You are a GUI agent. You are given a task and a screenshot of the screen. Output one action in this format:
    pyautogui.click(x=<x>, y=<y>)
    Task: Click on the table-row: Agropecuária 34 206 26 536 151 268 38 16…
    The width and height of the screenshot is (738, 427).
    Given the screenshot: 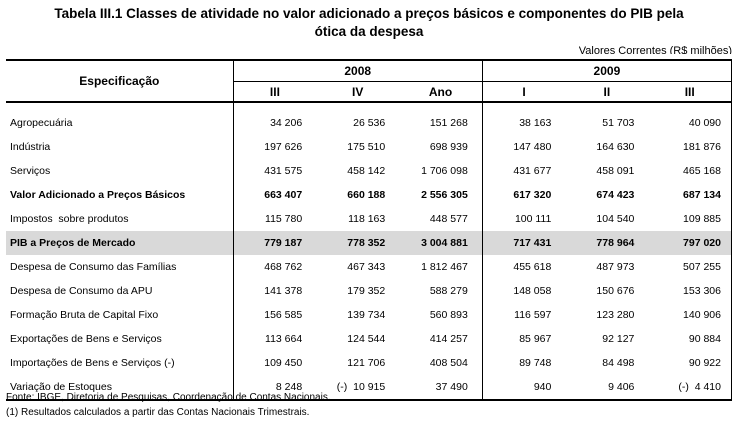 What is the action you would take?
    pyautogui.click(x=369, y=123)
    